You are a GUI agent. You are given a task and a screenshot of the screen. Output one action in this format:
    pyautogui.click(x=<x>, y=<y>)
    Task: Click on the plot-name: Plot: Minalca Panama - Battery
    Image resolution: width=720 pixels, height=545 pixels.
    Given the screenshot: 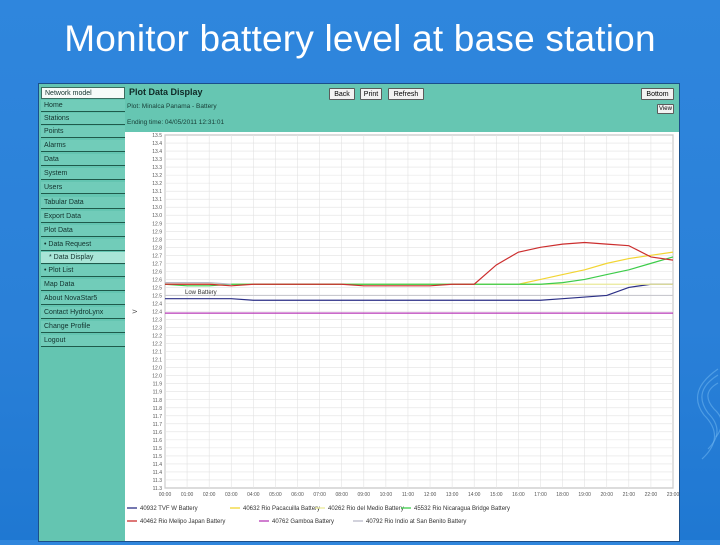 What is the action you would take?
    pyautogui.click(x=172, y=106)
    